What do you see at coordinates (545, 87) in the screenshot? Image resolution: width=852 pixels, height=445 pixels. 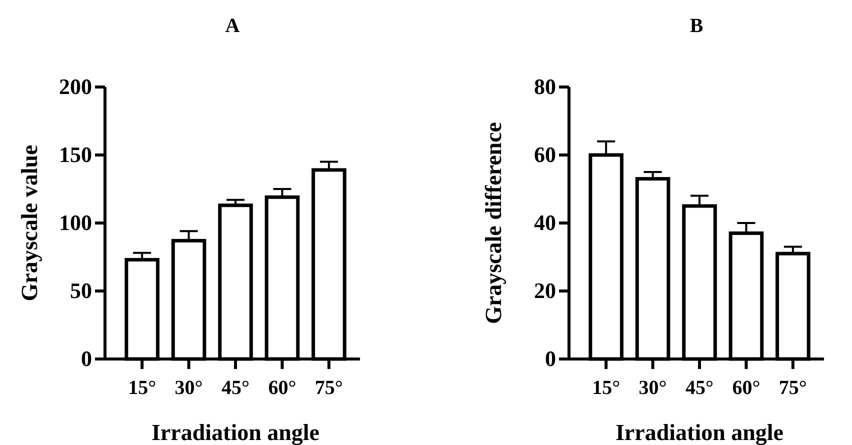 I see `y-tick-label: 80` at bounding box center [545, 87].